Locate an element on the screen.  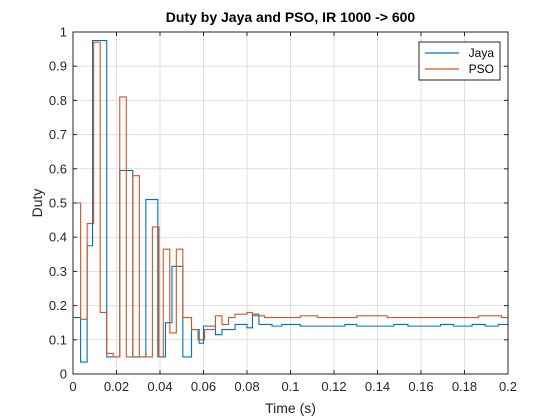
legend-label-jaya: Jaya is located at coordinates (482, 53).